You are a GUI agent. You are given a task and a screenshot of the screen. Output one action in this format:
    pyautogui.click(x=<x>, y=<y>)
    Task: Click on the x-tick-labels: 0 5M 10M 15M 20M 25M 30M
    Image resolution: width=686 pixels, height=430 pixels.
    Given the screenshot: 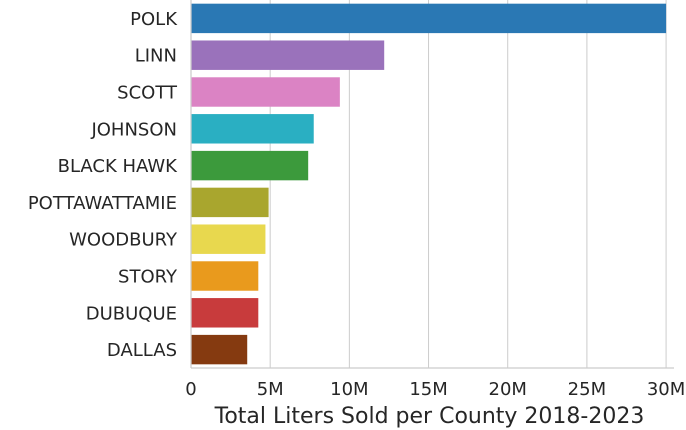 What is the action you would take?
    pyautogui.click(x=435, y=389)
    